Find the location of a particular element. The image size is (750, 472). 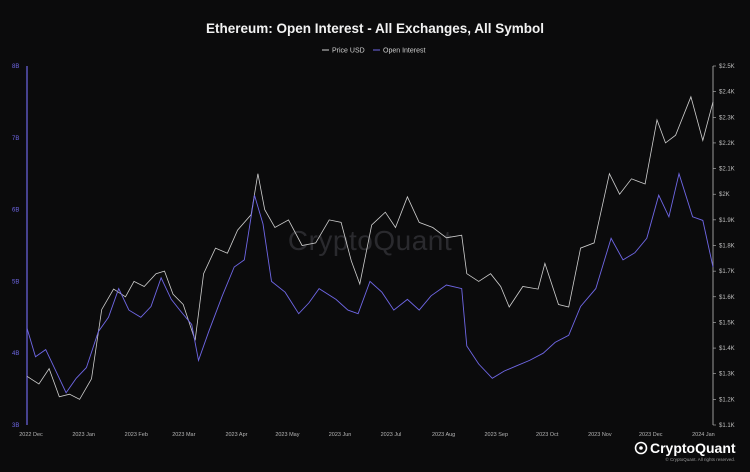

left-y-axis: 3B 4B 5B 6B 7B 8B is located at coordinates (15, 246).